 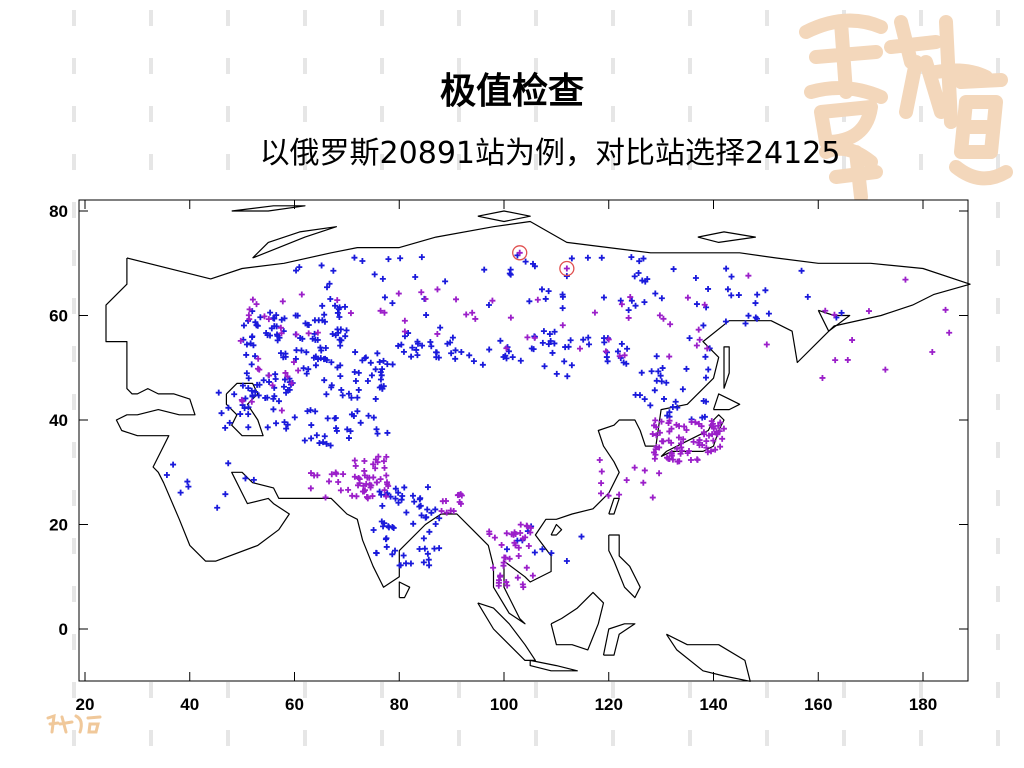 What do you see at coordinates (63, 629) in the screenshot?
I see `y-tick-label: 0` at bounding box center [63, 629].